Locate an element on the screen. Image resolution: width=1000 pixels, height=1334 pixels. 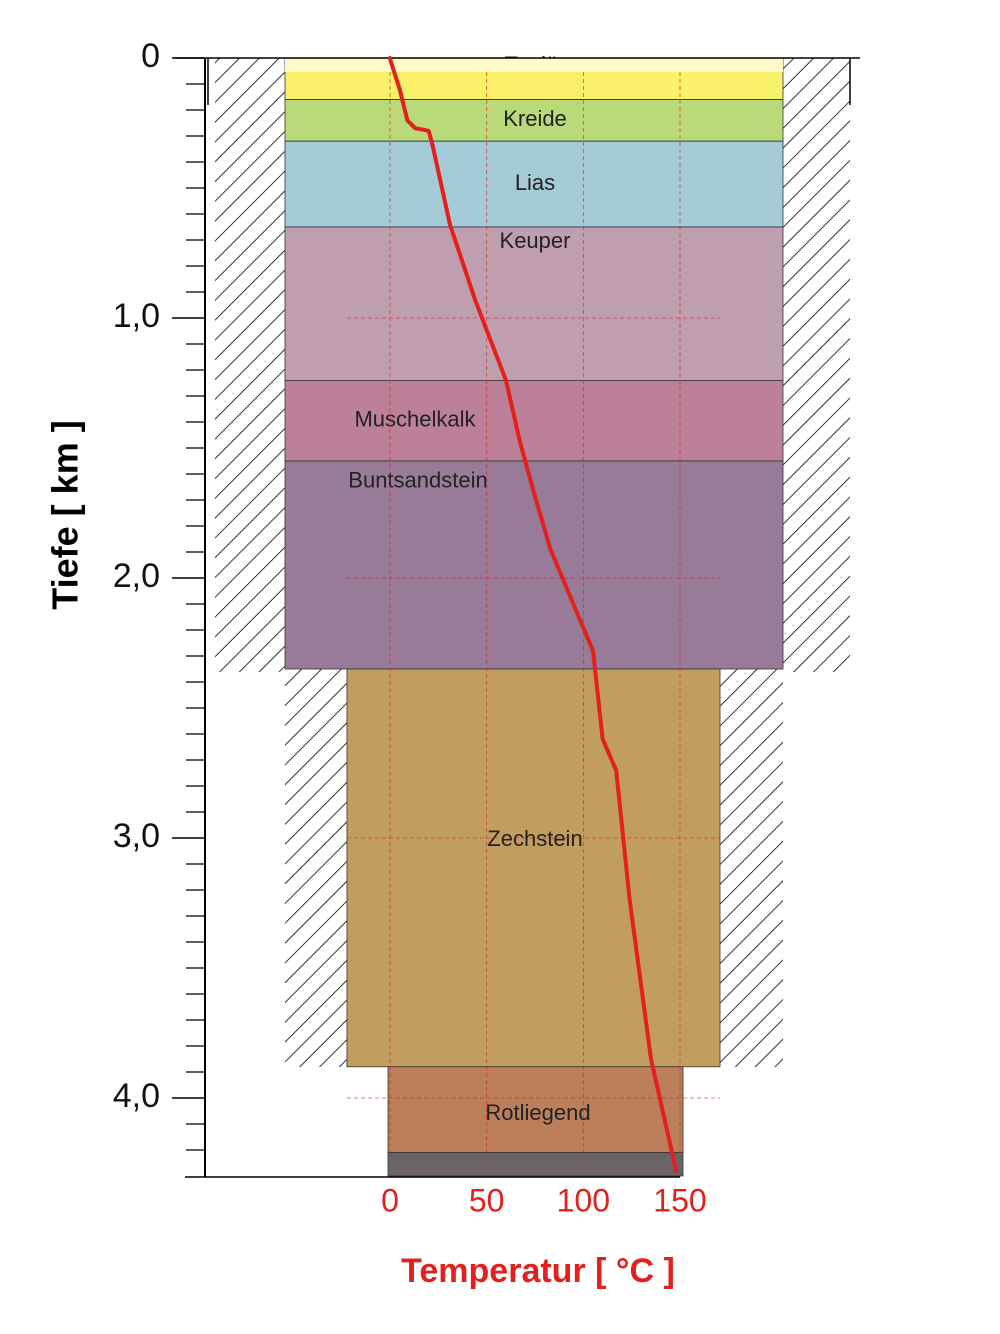
x-axis-title: Temperatur [ °C ] is located at coordinates (538, 1271).